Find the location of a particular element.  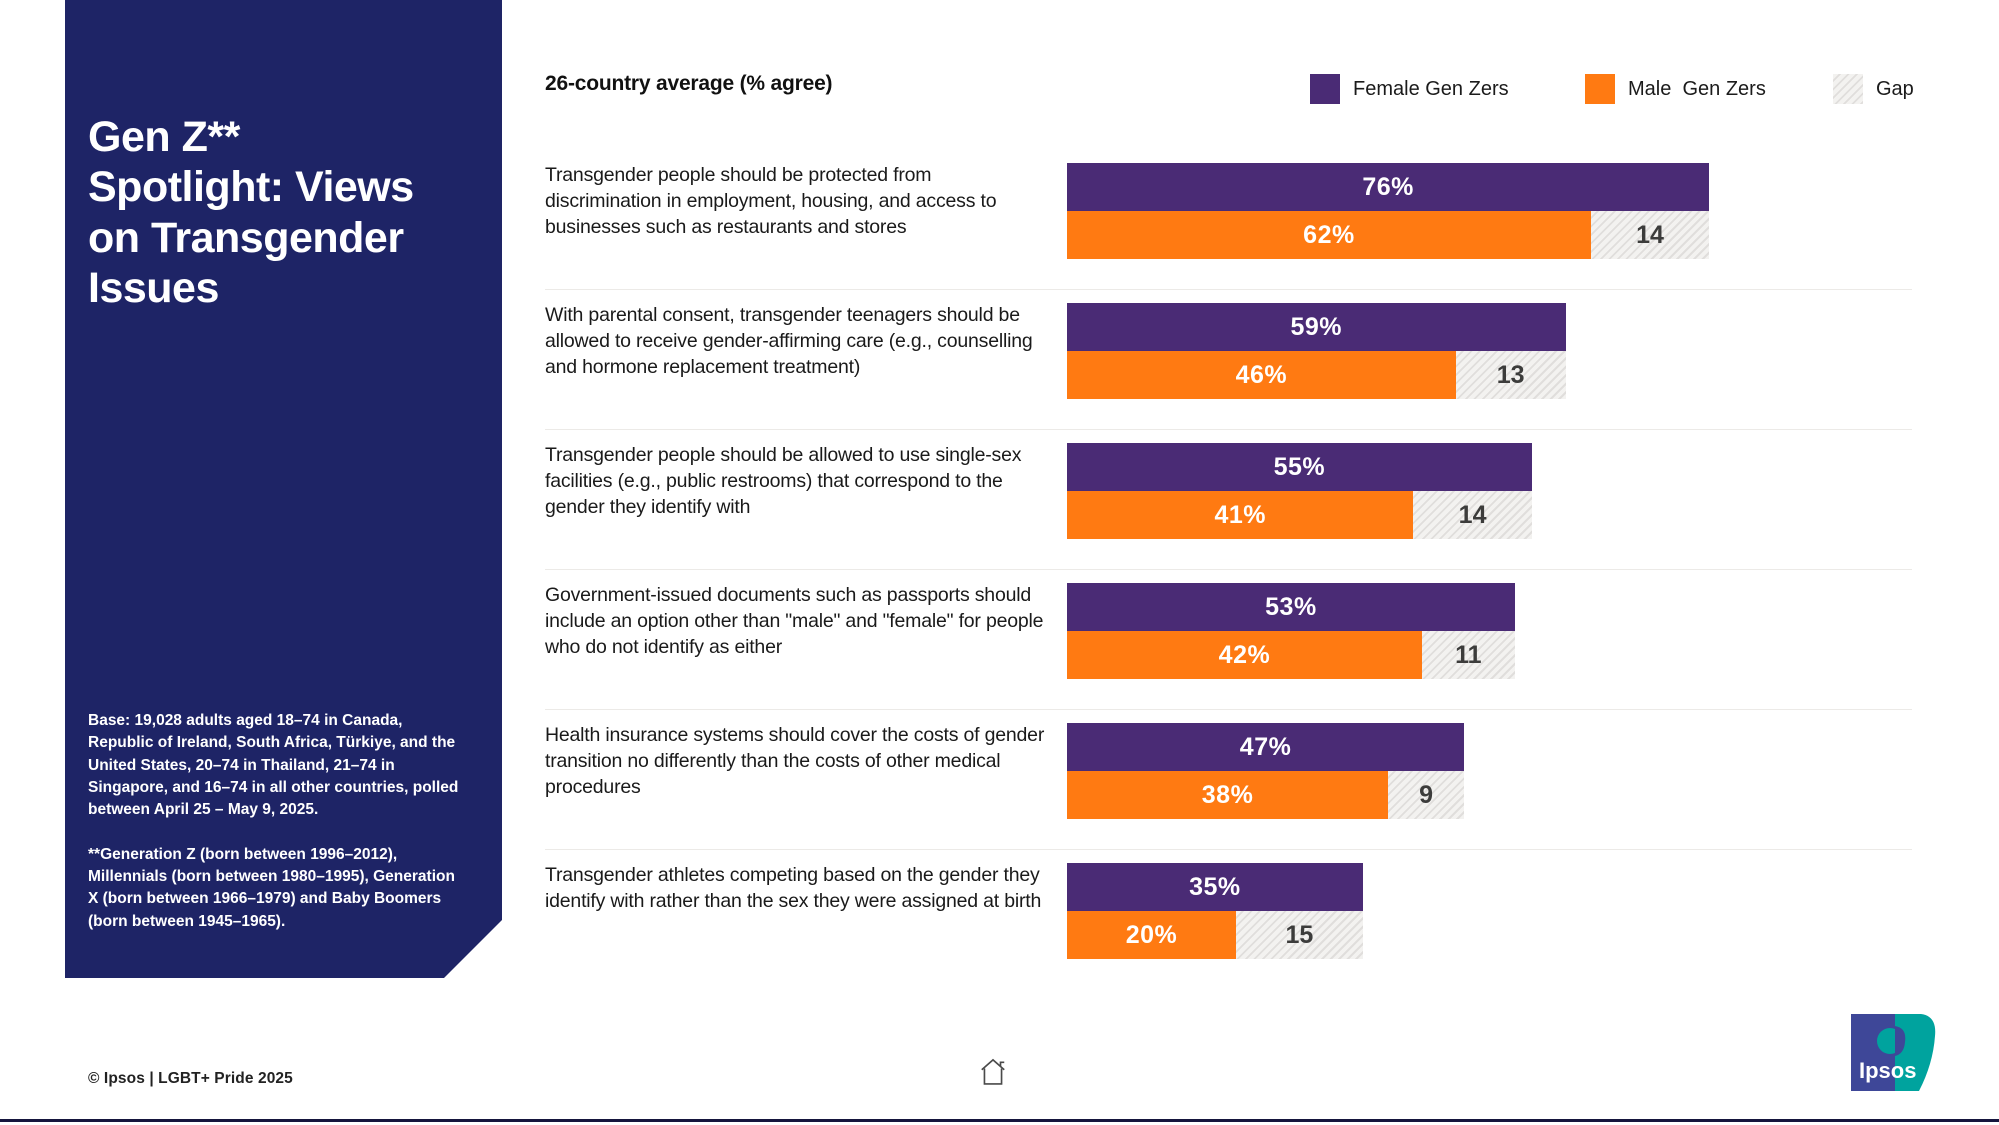

female-bar: 55% is located at coordinates (1299, 467).